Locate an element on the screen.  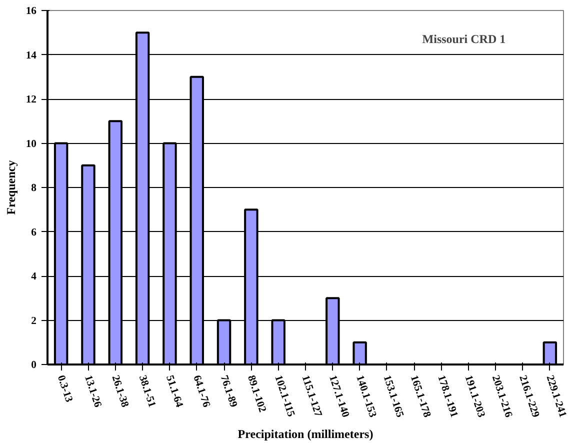
annotation: Missouri CRD 1 is located at coordinates (464, 39).